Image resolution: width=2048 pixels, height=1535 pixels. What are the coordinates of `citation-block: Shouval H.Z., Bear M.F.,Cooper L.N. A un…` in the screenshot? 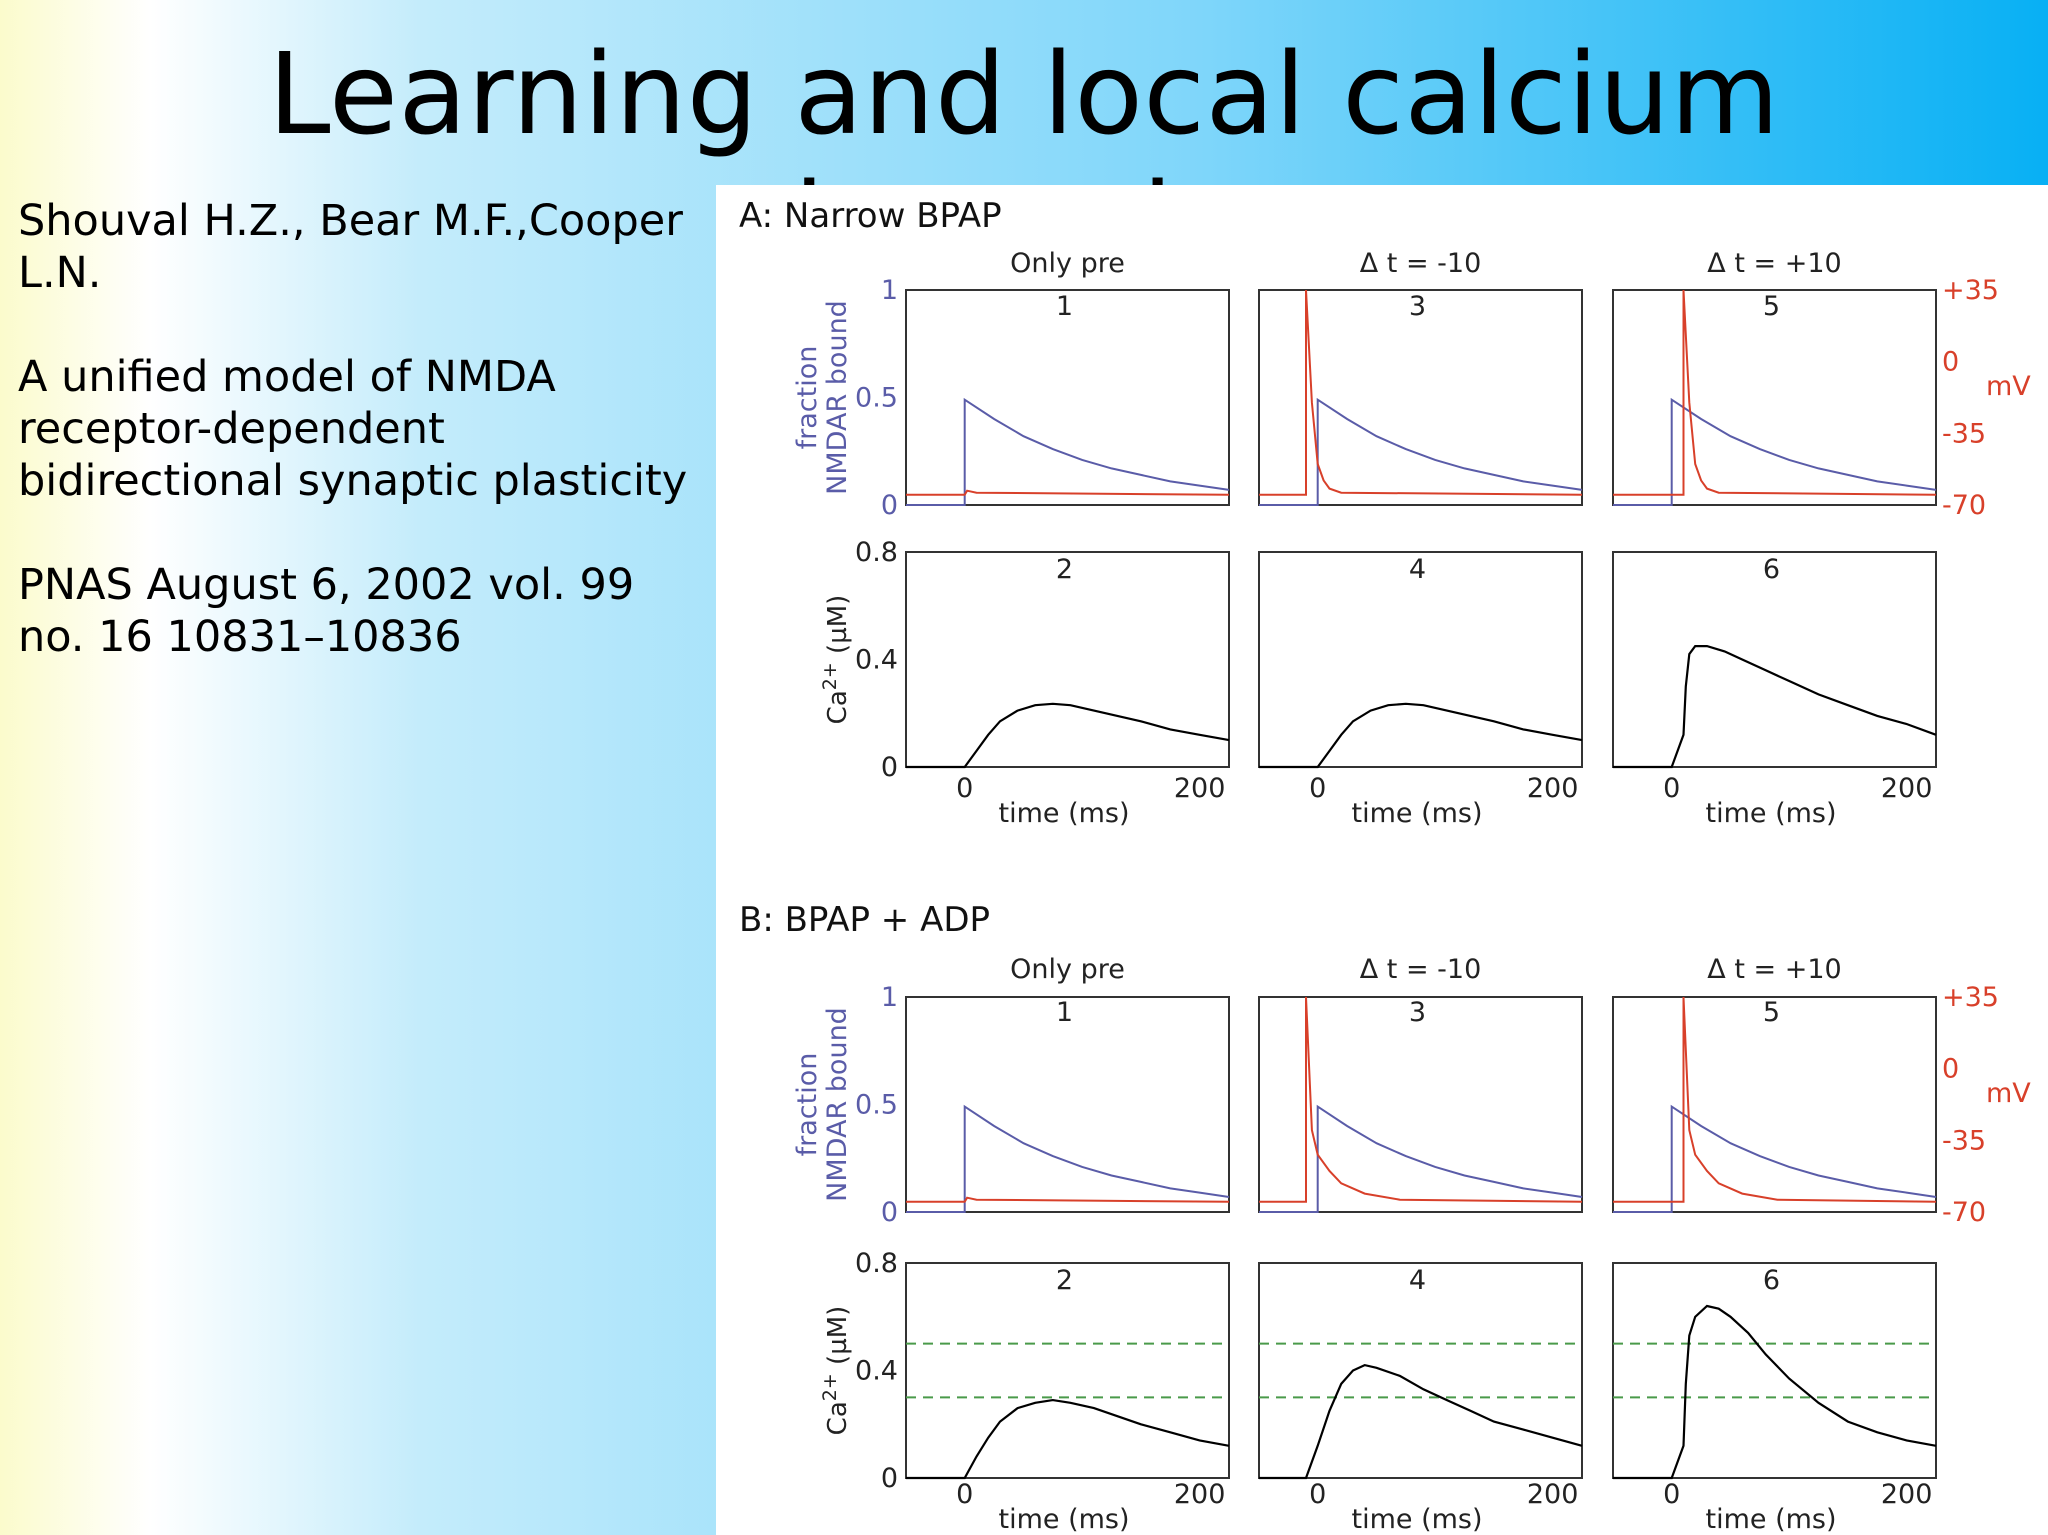 It's located at (358, 455).